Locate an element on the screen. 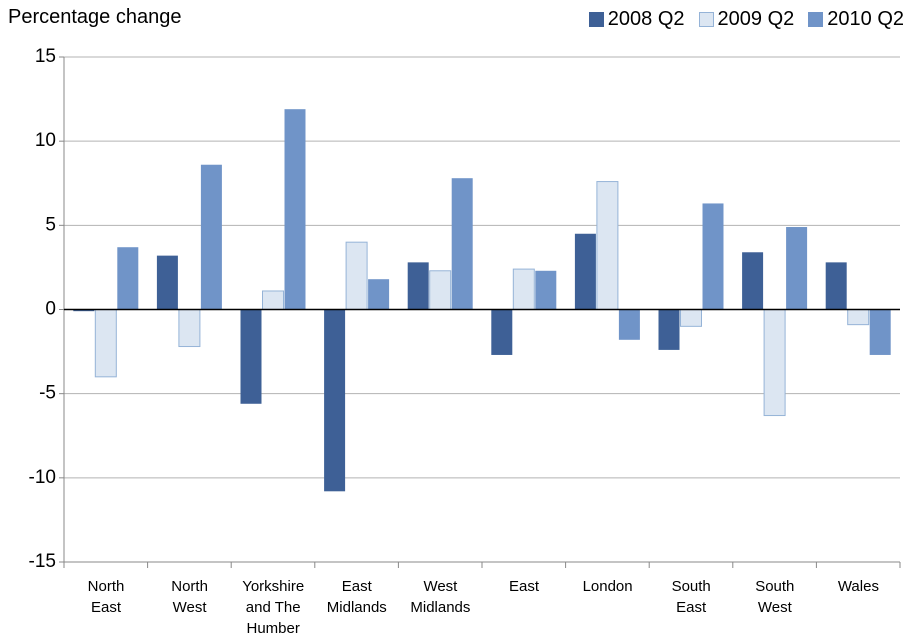 Image resolution: width=908 pixels, height=644 pixels. x-tick-label: North East is located at coordinates (106, 597).